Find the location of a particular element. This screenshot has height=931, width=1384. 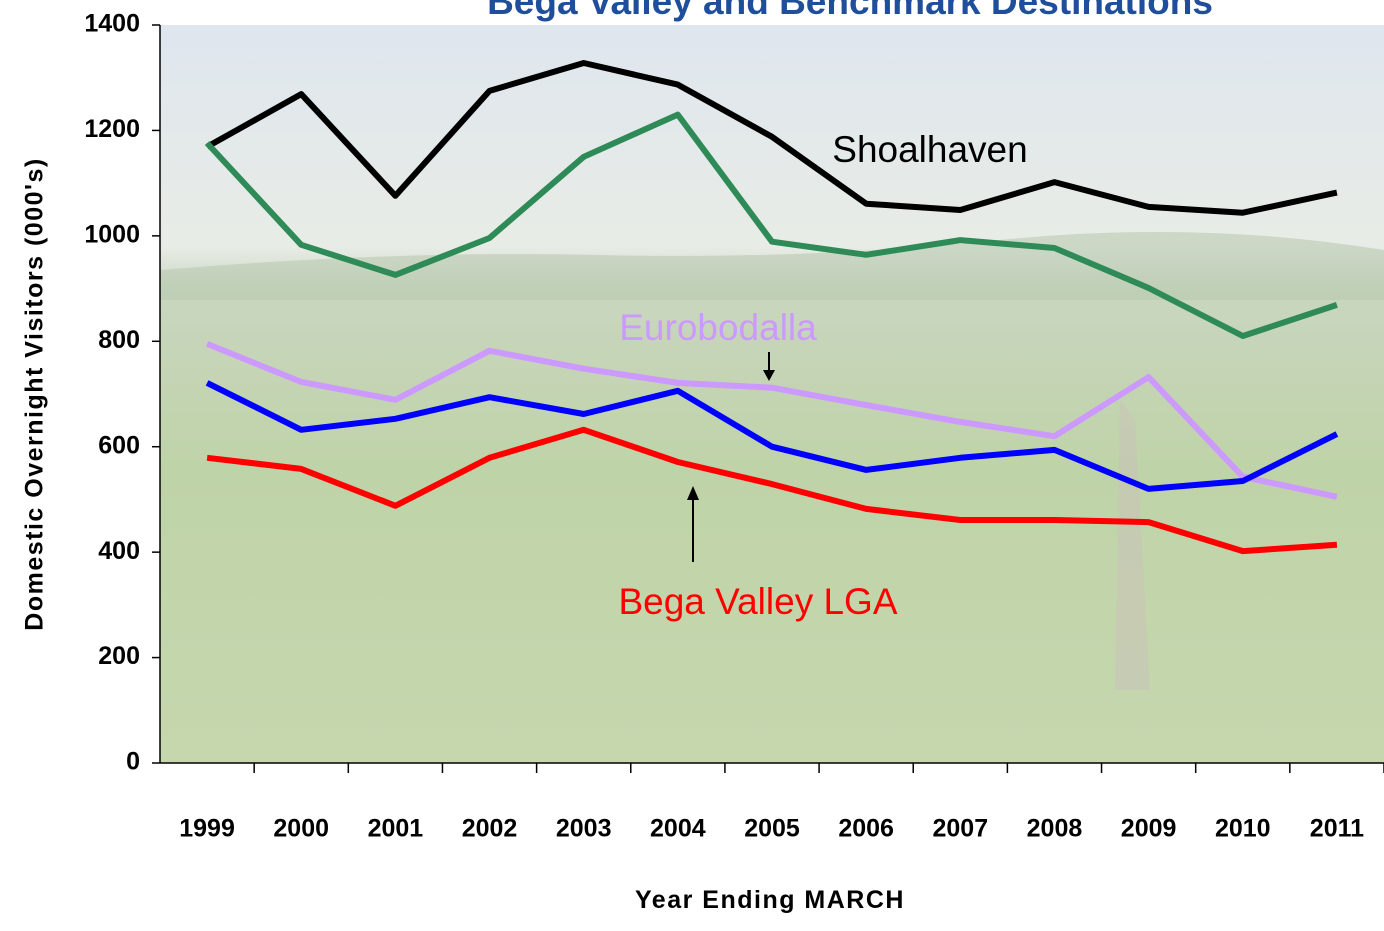

series-label: Bega Valley LGA is located at coordinates (757, 601).